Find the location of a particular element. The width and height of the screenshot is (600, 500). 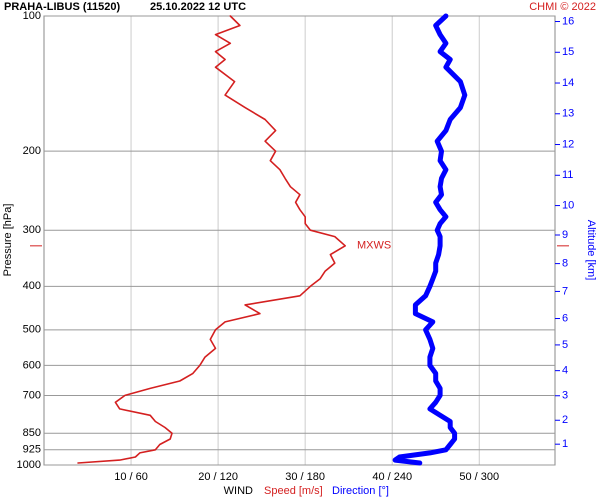

y-tick-label: 100 is located at coordinates (32, 16).